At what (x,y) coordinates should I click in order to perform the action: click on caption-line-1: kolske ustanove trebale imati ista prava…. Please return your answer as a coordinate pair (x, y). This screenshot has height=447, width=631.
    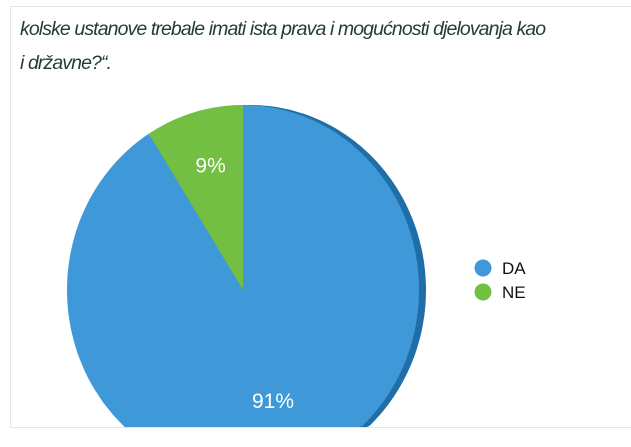
    Looking at the image, I should click on (283, 29).